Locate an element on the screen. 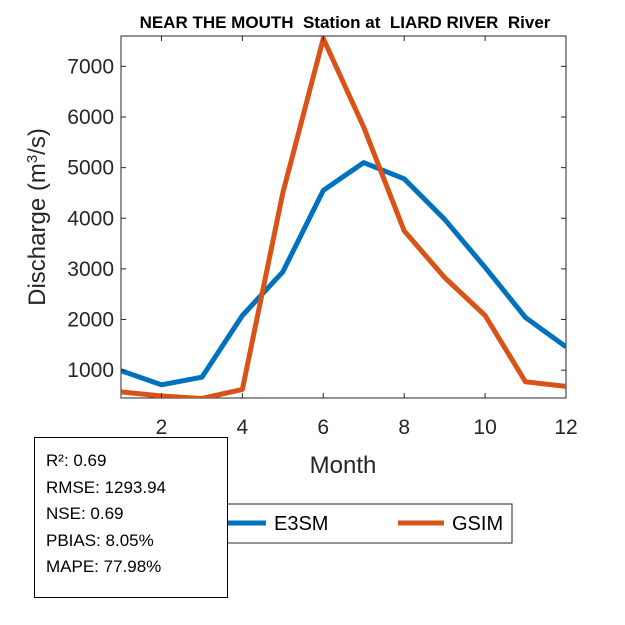 The height and width of the screenshot is (625, 625). x-tick-label: 10 is located at coordinates (484, 427).